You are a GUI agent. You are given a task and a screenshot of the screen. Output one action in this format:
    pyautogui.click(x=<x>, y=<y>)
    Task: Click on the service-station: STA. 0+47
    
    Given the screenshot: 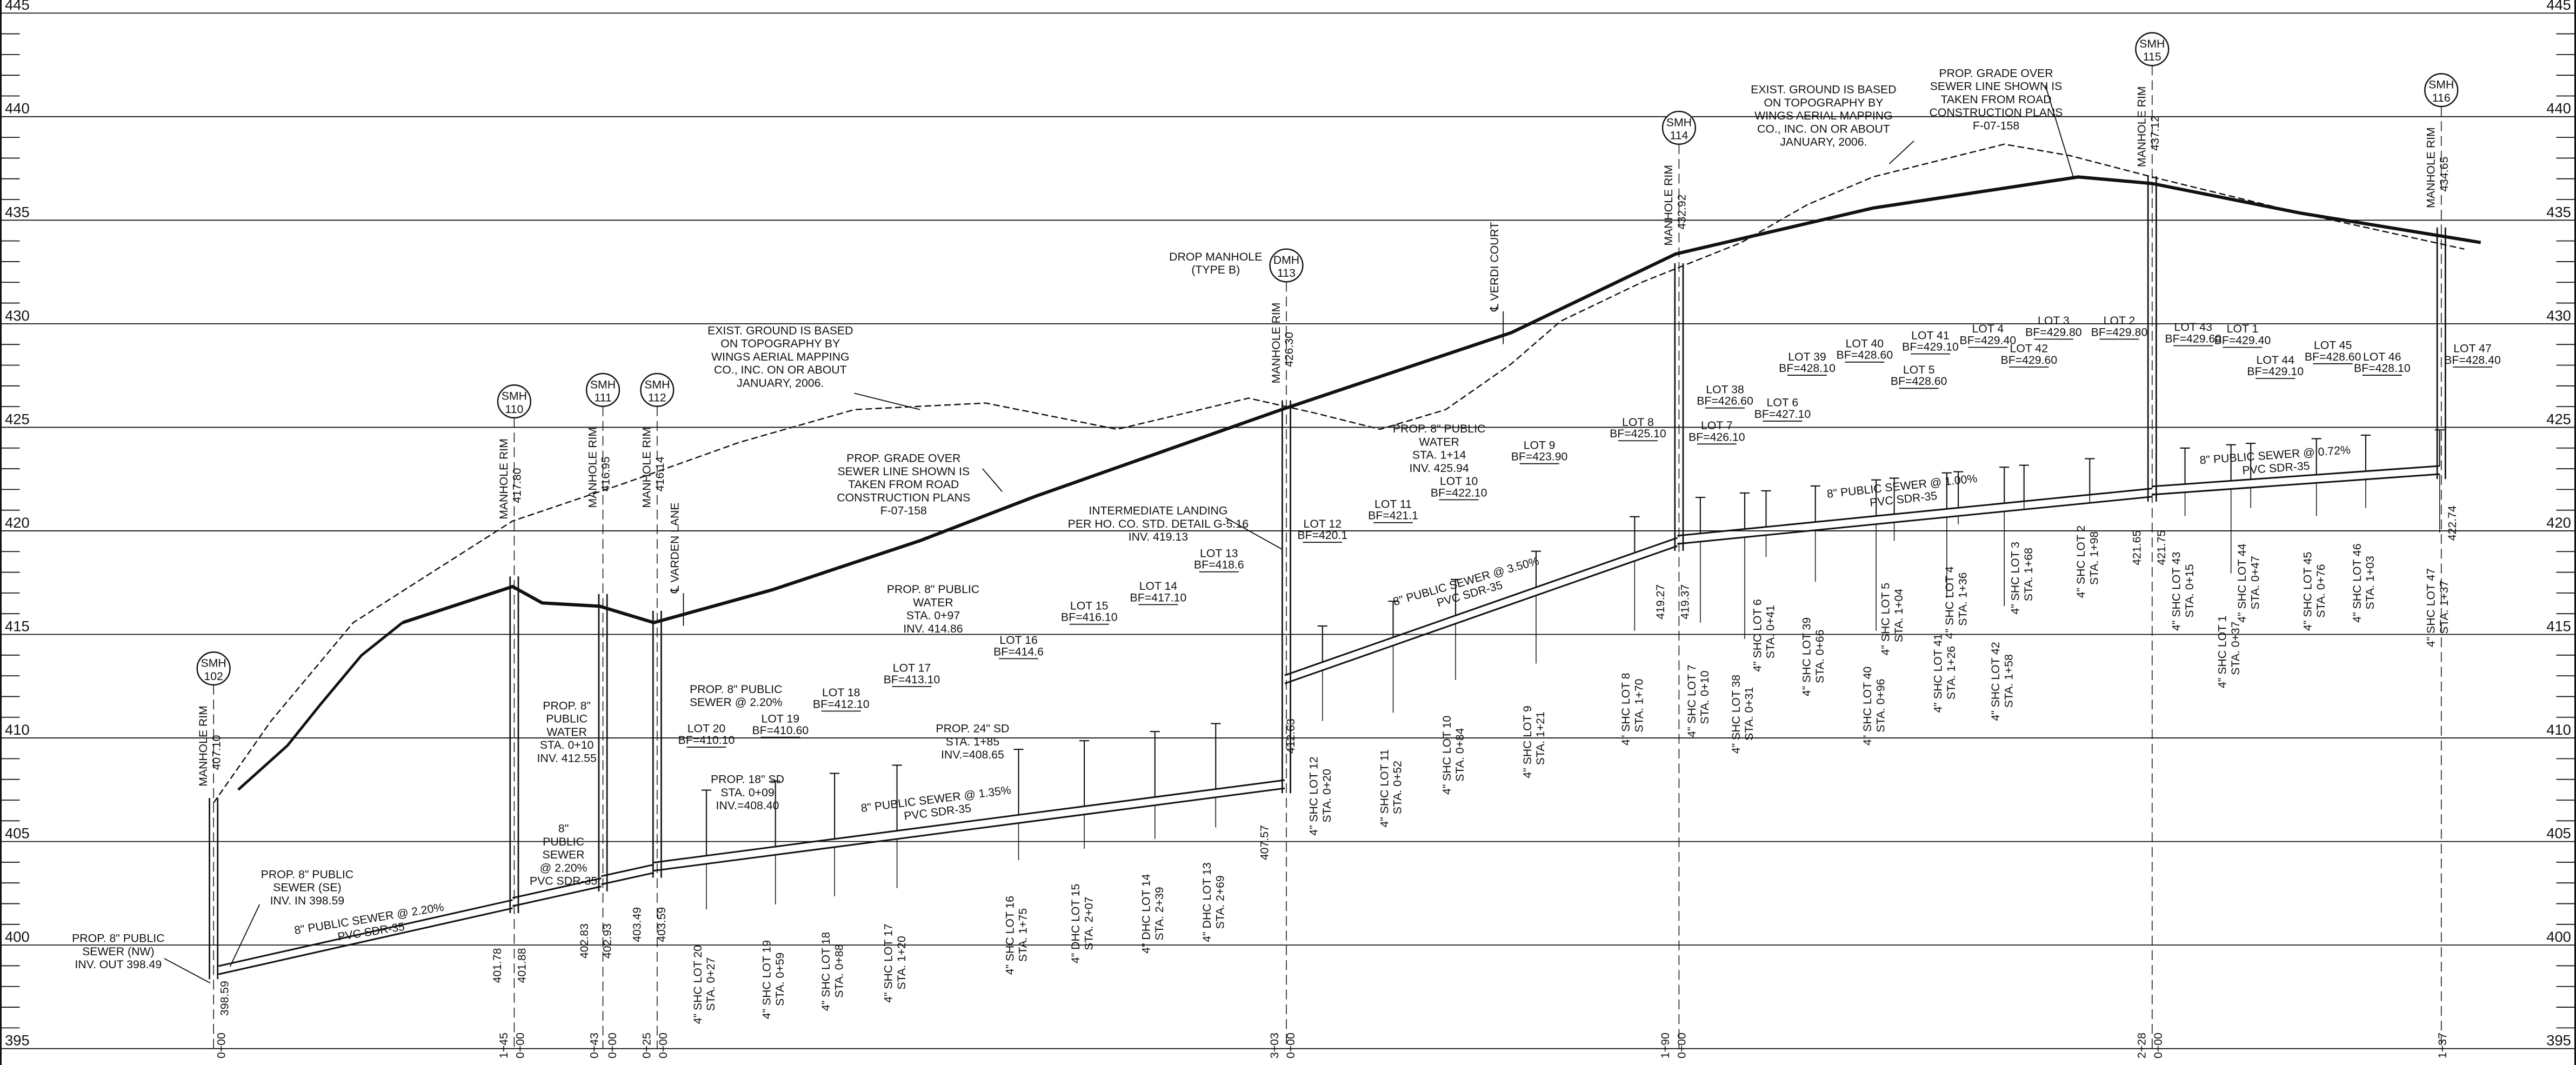 What is the action you would take?
    pyautogui.click(x=2254, y=582)
    